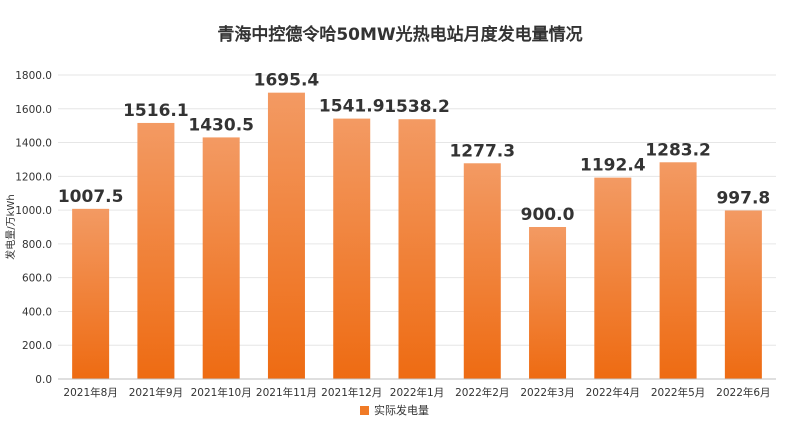 The width and height of the screenshot is (800, 427). What do you see at coordinates (401, 410) in the screenshot?
I see `legend-label: 实际发电量` at bounding box center [401, 410].